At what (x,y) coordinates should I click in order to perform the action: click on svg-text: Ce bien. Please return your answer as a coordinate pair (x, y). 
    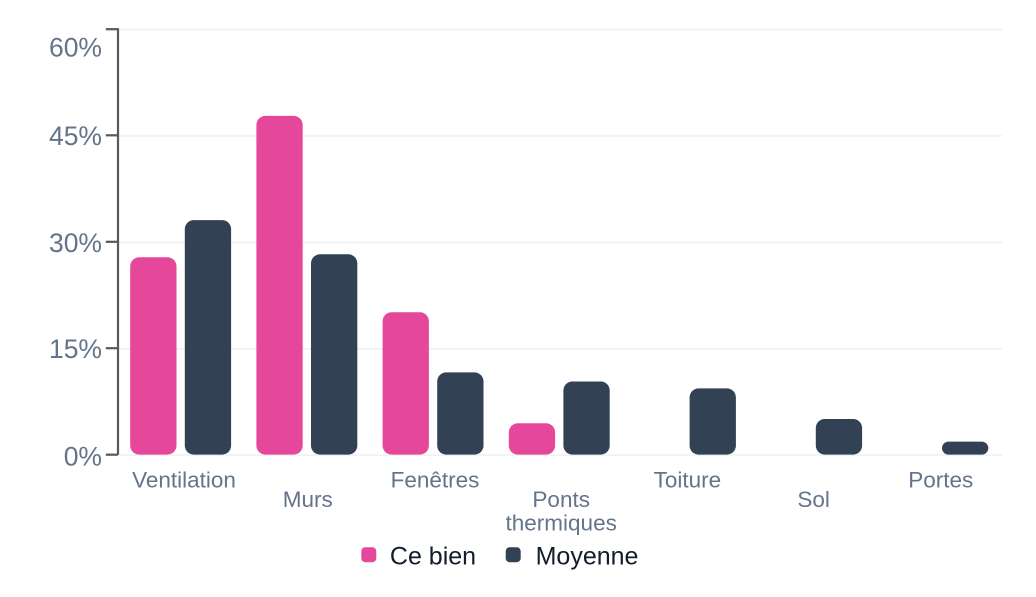
    Looking at the image, I should click on (433, 557).